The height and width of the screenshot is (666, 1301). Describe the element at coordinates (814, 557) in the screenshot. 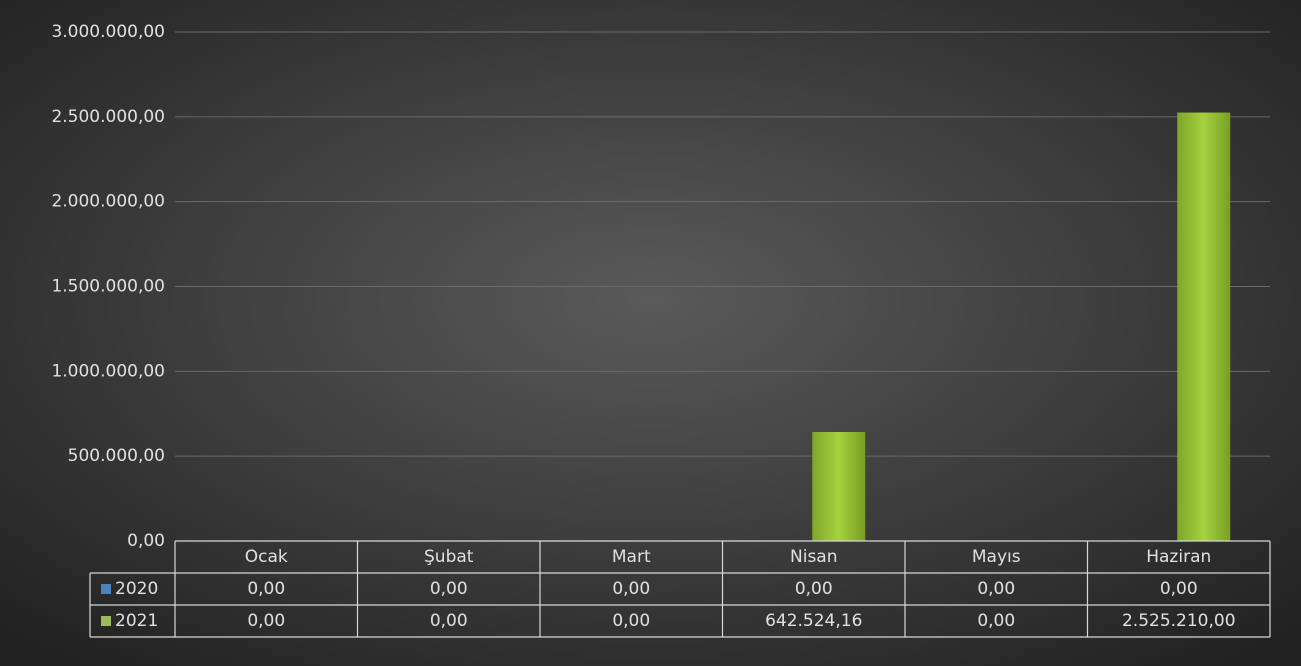

I see `category-label: Nisan` at that location.